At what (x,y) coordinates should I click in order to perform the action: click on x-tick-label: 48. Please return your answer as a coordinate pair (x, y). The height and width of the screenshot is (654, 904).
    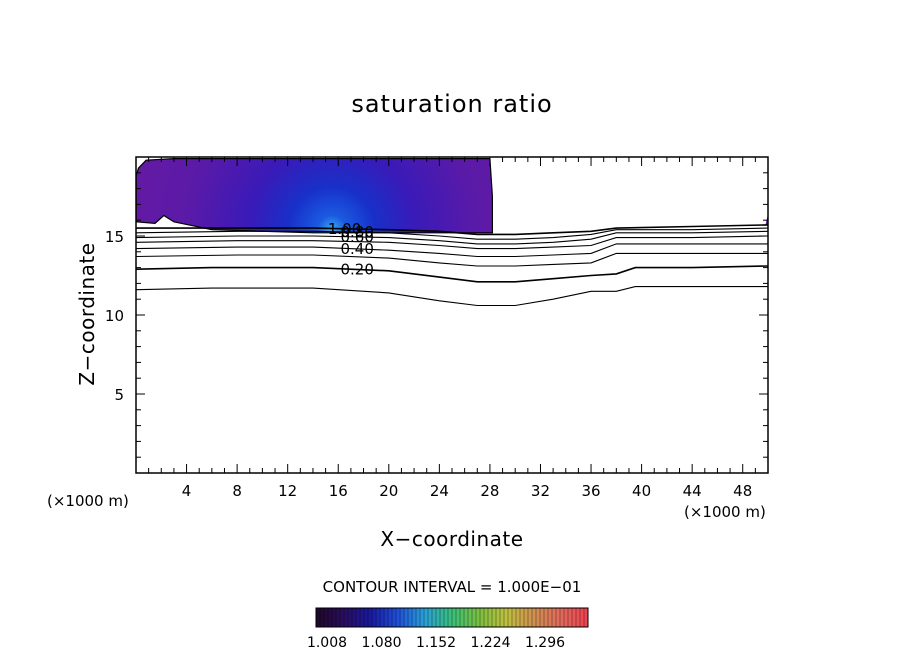
    Looking at the image, I should click on (742, 491).